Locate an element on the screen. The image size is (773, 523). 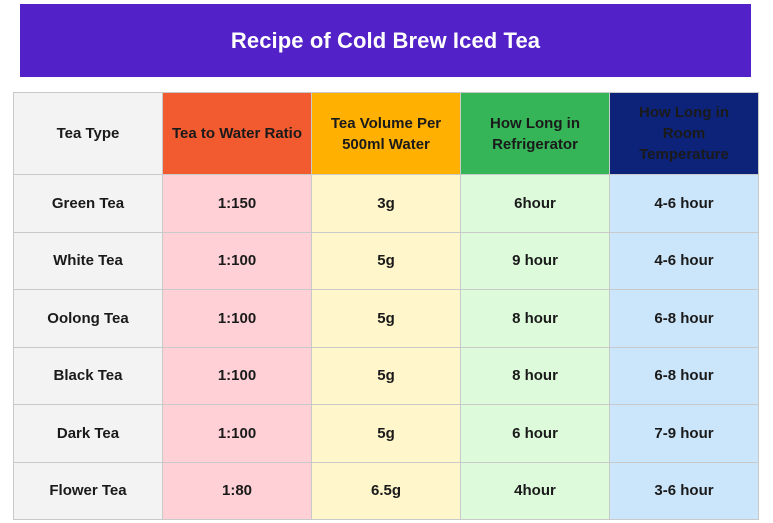
table-row: White Tea 1:100 5g 9 hour 4-6 hour is located at coordinates (386, 260).